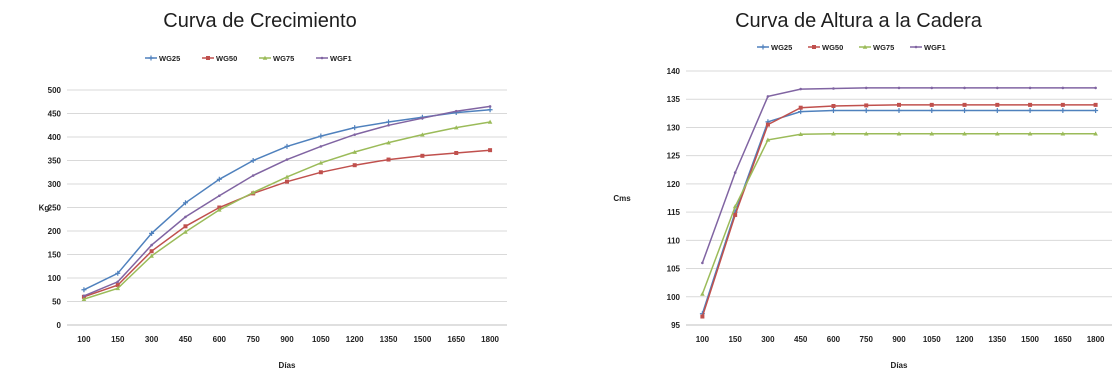 The image size is (1117, 373). What do you see at coordinates (858, 21) in the screenshot?
I see `chart-title: Curva de Altura a la Cadera` at bounding box center [858, 21].